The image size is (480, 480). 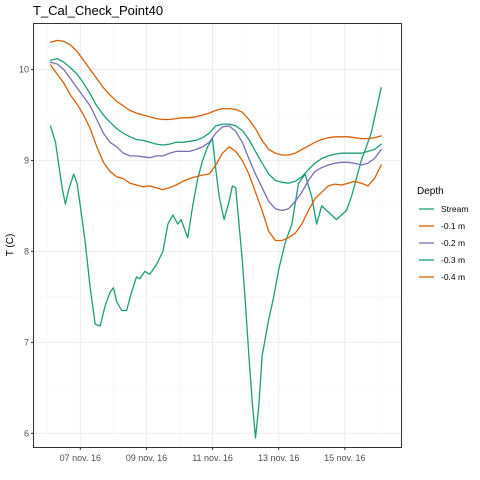 I want to click on legend: Stream -0.1 m -0.2 m -0.3 m -0.4 m, so click(x=443, y=243).